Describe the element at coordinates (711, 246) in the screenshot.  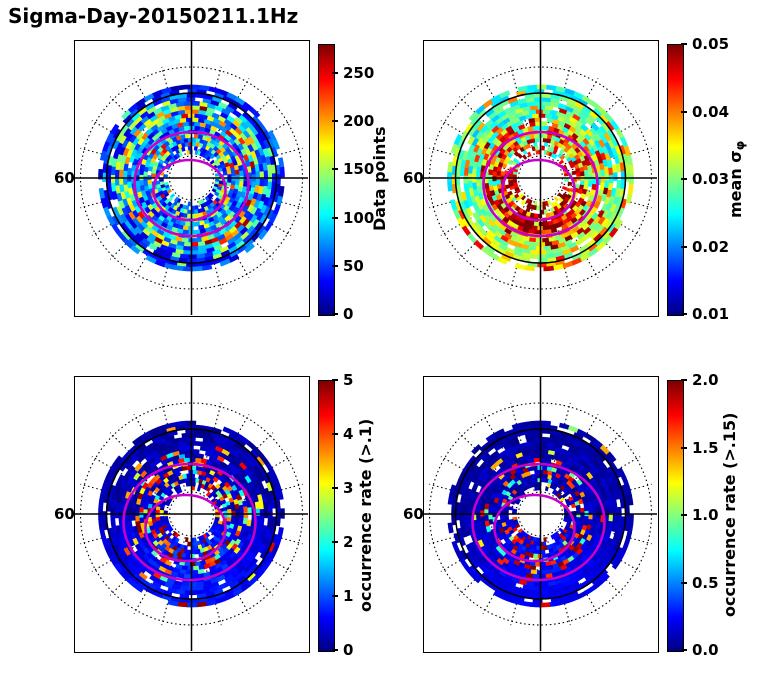
I see `colorbar-tick-label: 0.02` at that location.